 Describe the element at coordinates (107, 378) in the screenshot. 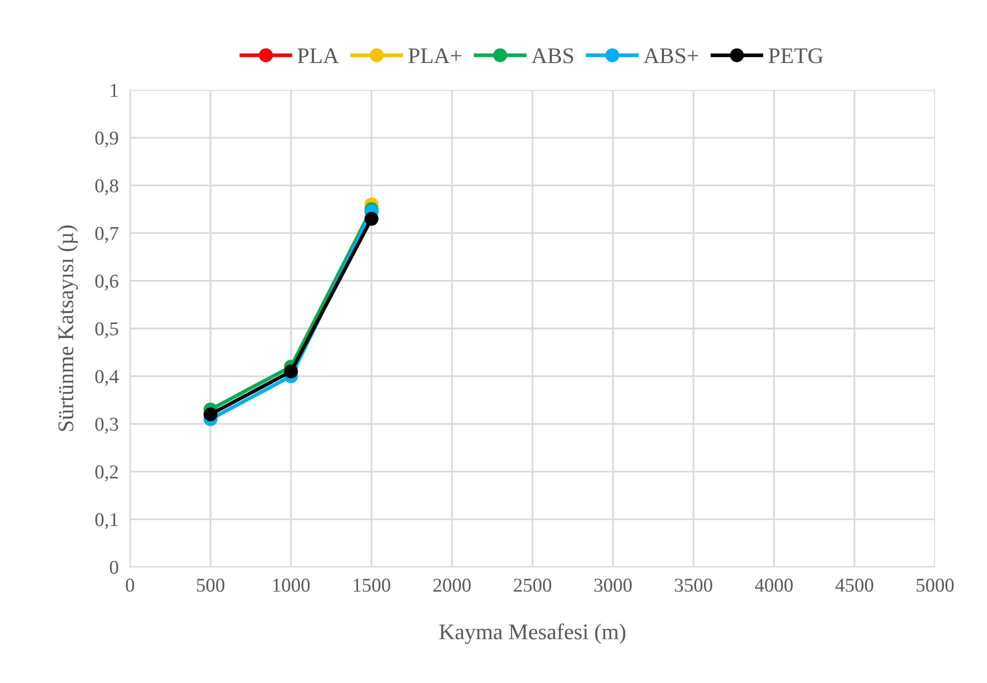

I see `y-tick-label: 0,4` at that location.